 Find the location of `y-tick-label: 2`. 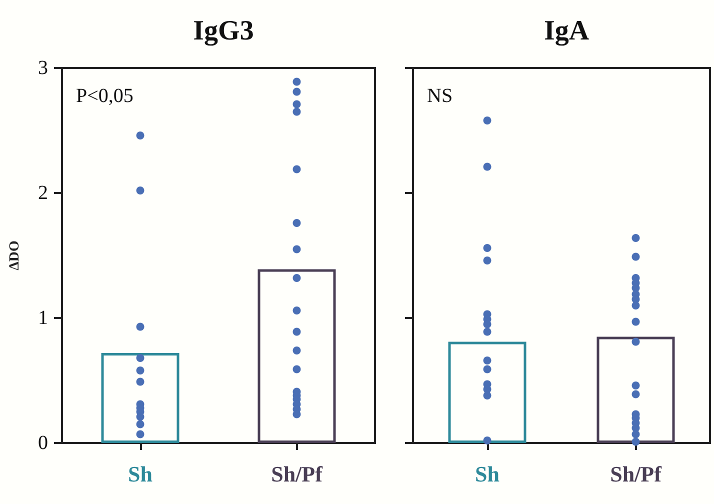

y-tick-label: 2 is located at coordinates (43, 193).